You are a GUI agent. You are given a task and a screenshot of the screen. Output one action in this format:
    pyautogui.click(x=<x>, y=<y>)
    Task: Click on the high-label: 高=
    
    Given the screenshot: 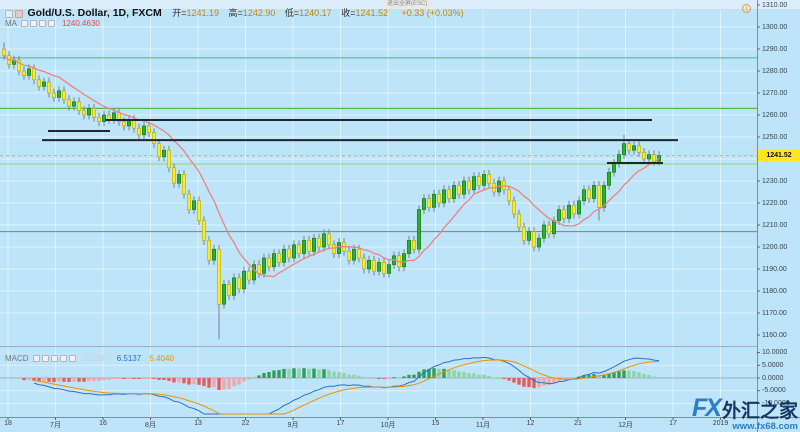 What is the action you would take?
    pyautogui.click(x=235, y=13)
    